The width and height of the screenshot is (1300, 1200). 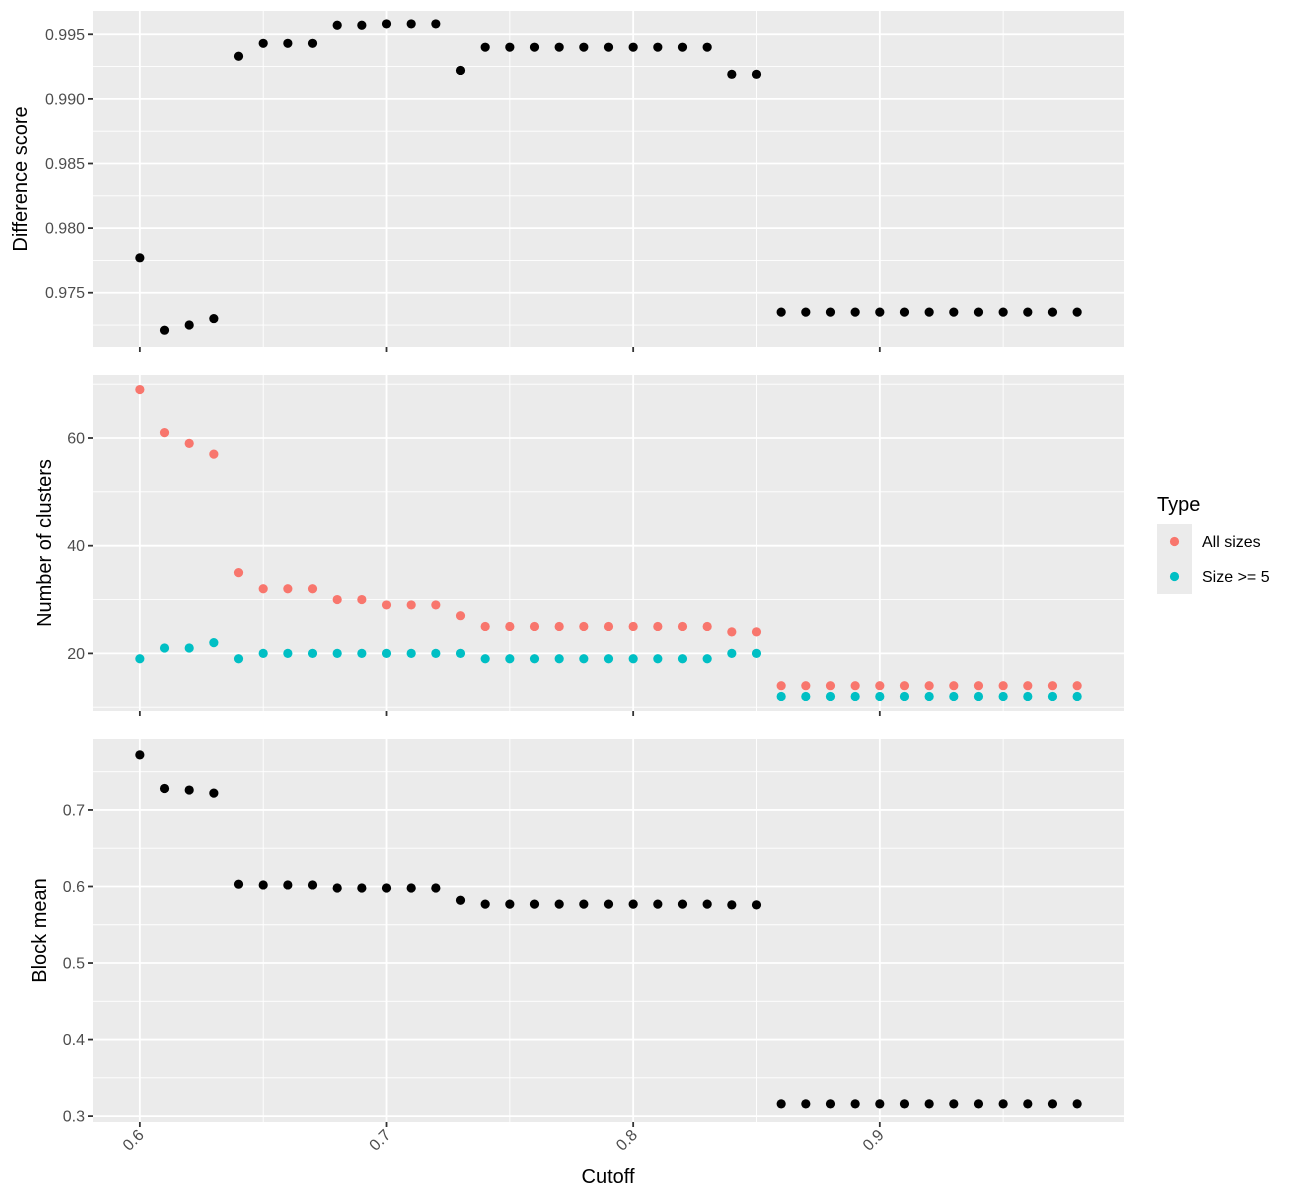 I want to click on x-tick-labels: 0.6 0.7 0.8 0.9, so click(x=504, y=1141).